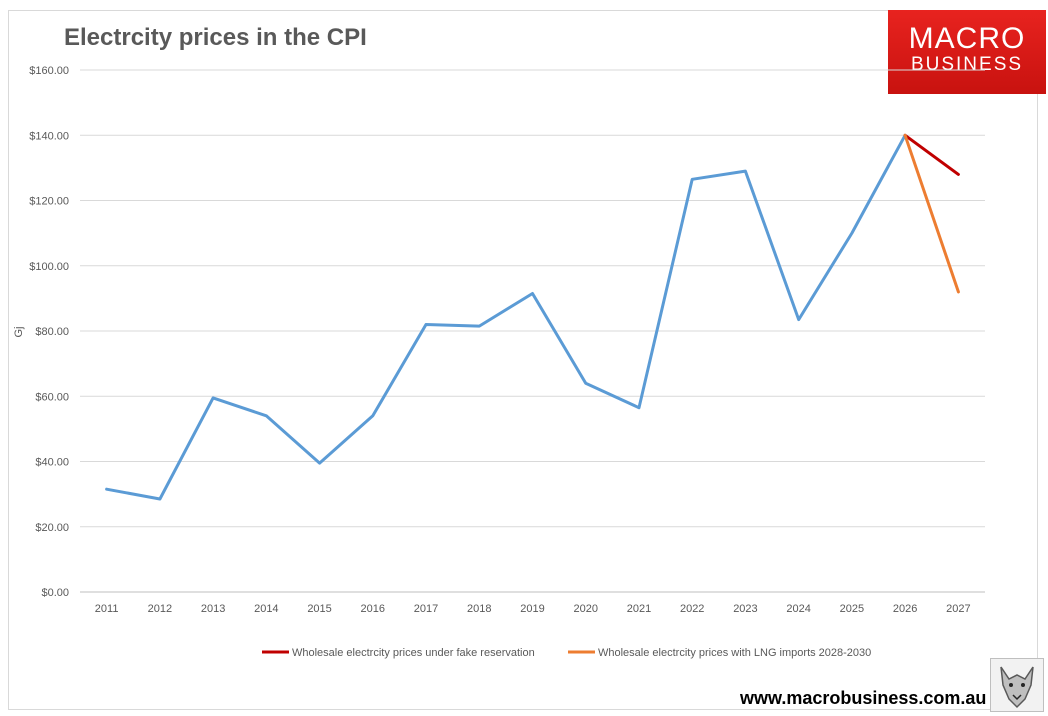  What do you see at coordinates (319, 609) in the screenshot?
I see `x-tick-label: 2015` at bounding box center [319, 609].